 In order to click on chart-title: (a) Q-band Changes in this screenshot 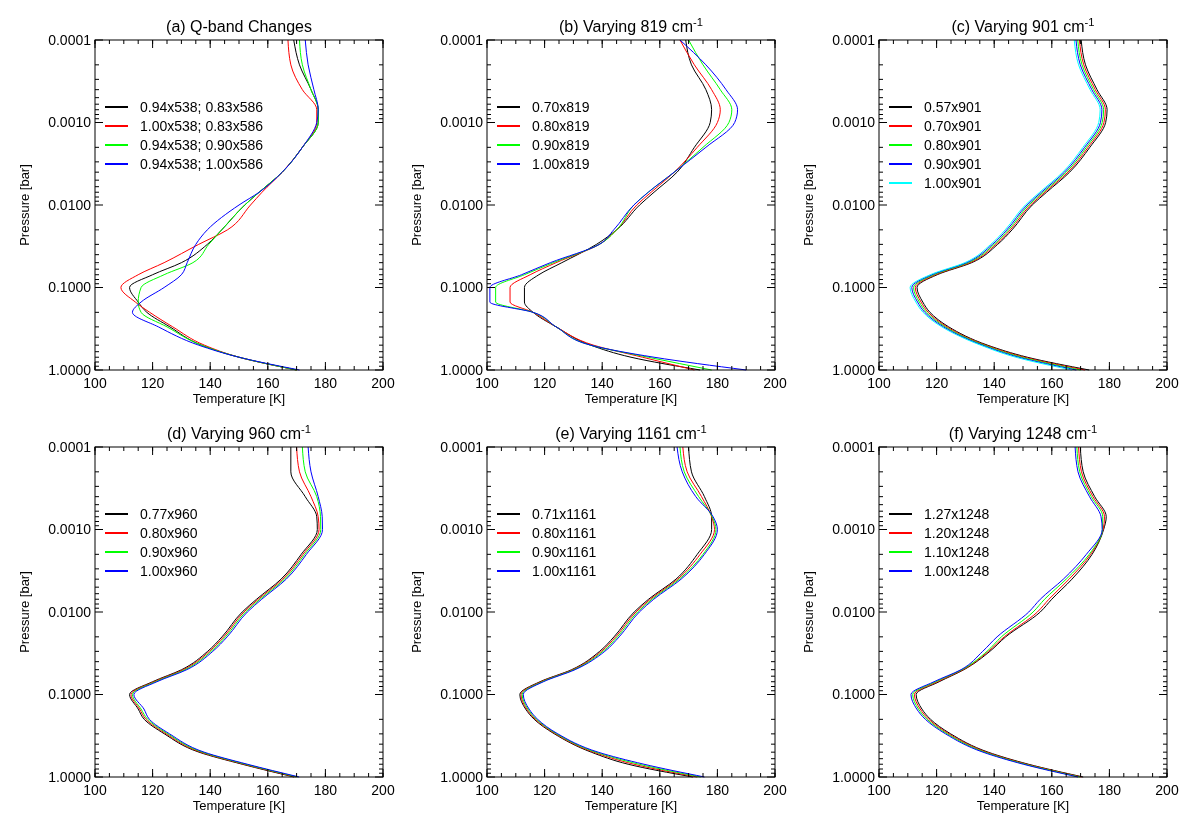, I will do `click(239, 26)`.